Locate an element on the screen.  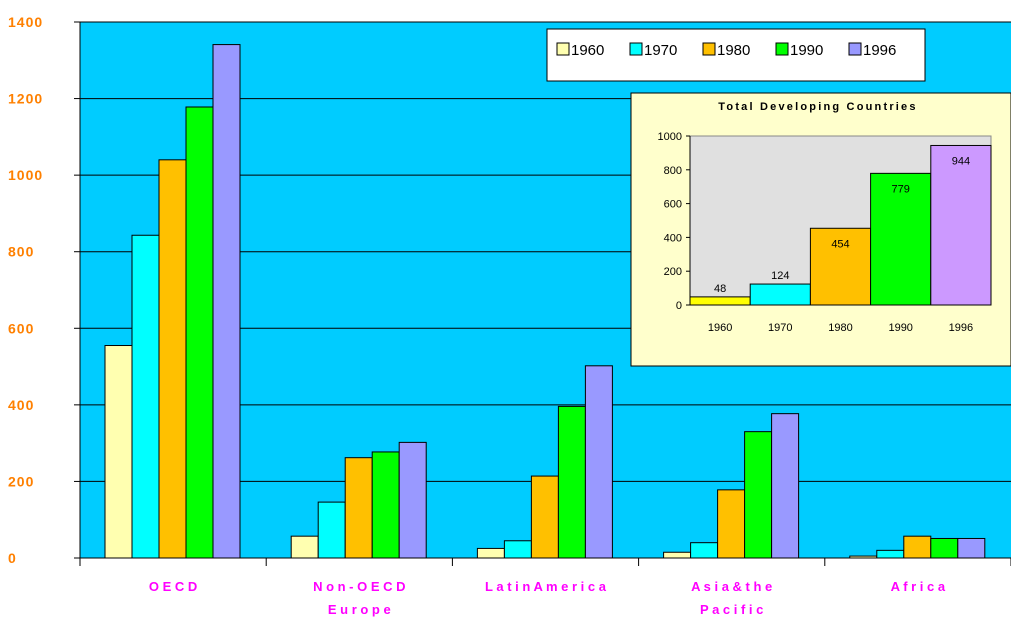
inset-y-tick-label: 600 is located at coordinates (673, 205).